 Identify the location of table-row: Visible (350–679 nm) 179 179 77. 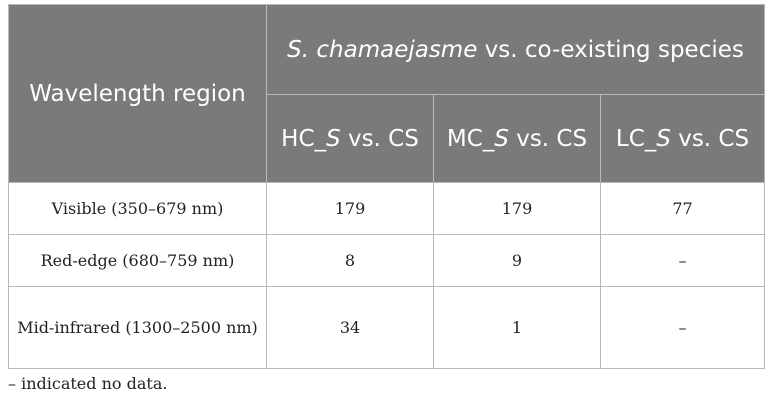
(387, 208).